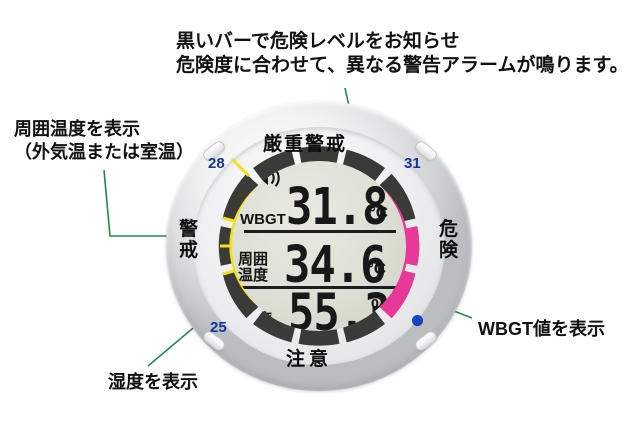 The image size is (640, 440). I want to click on lcd-value-wbgt: 31.8, so click(337, 207).